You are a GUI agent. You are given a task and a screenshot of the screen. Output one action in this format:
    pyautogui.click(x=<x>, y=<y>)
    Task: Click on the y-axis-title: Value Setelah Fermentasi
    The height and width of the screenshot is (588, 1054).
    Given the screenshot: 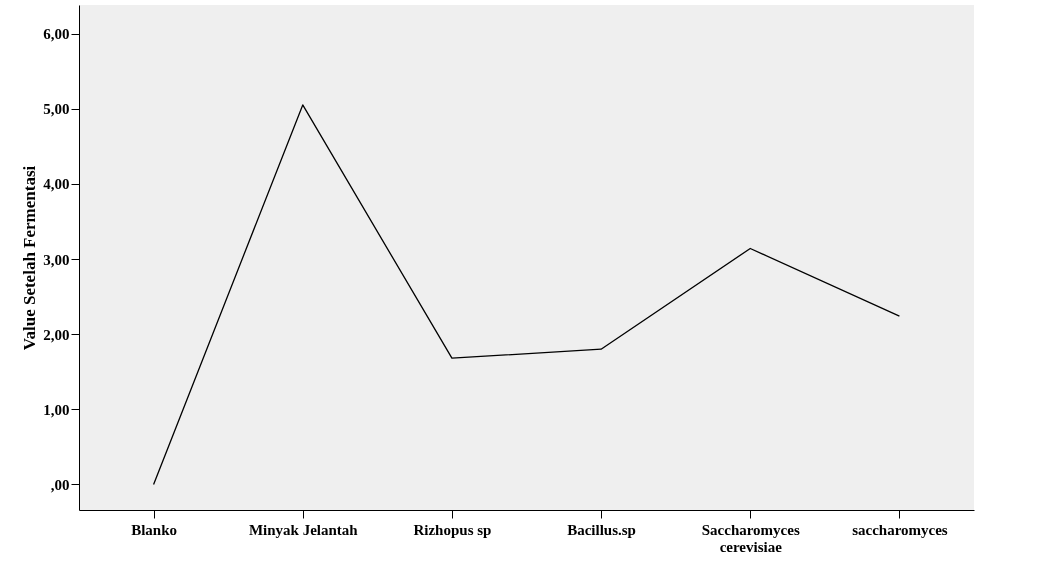 What is the action you would take?
    pyautogui.click(x=30, y=258)
    